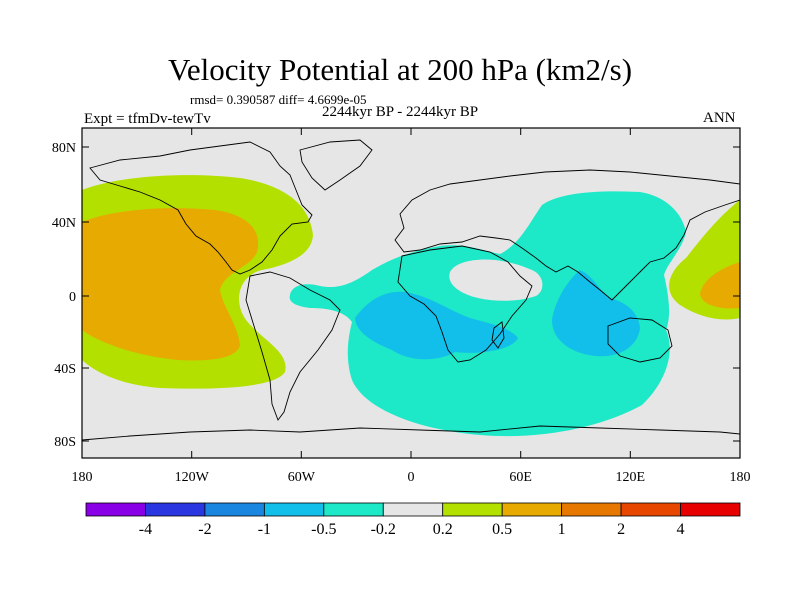 This screenshot has width=800, height=600. What do you see at coordinates (147, 119) in the screenshot?
I see `experiment-label: Expt = tfmDv-tewTv` at bounding box center [147, 119].